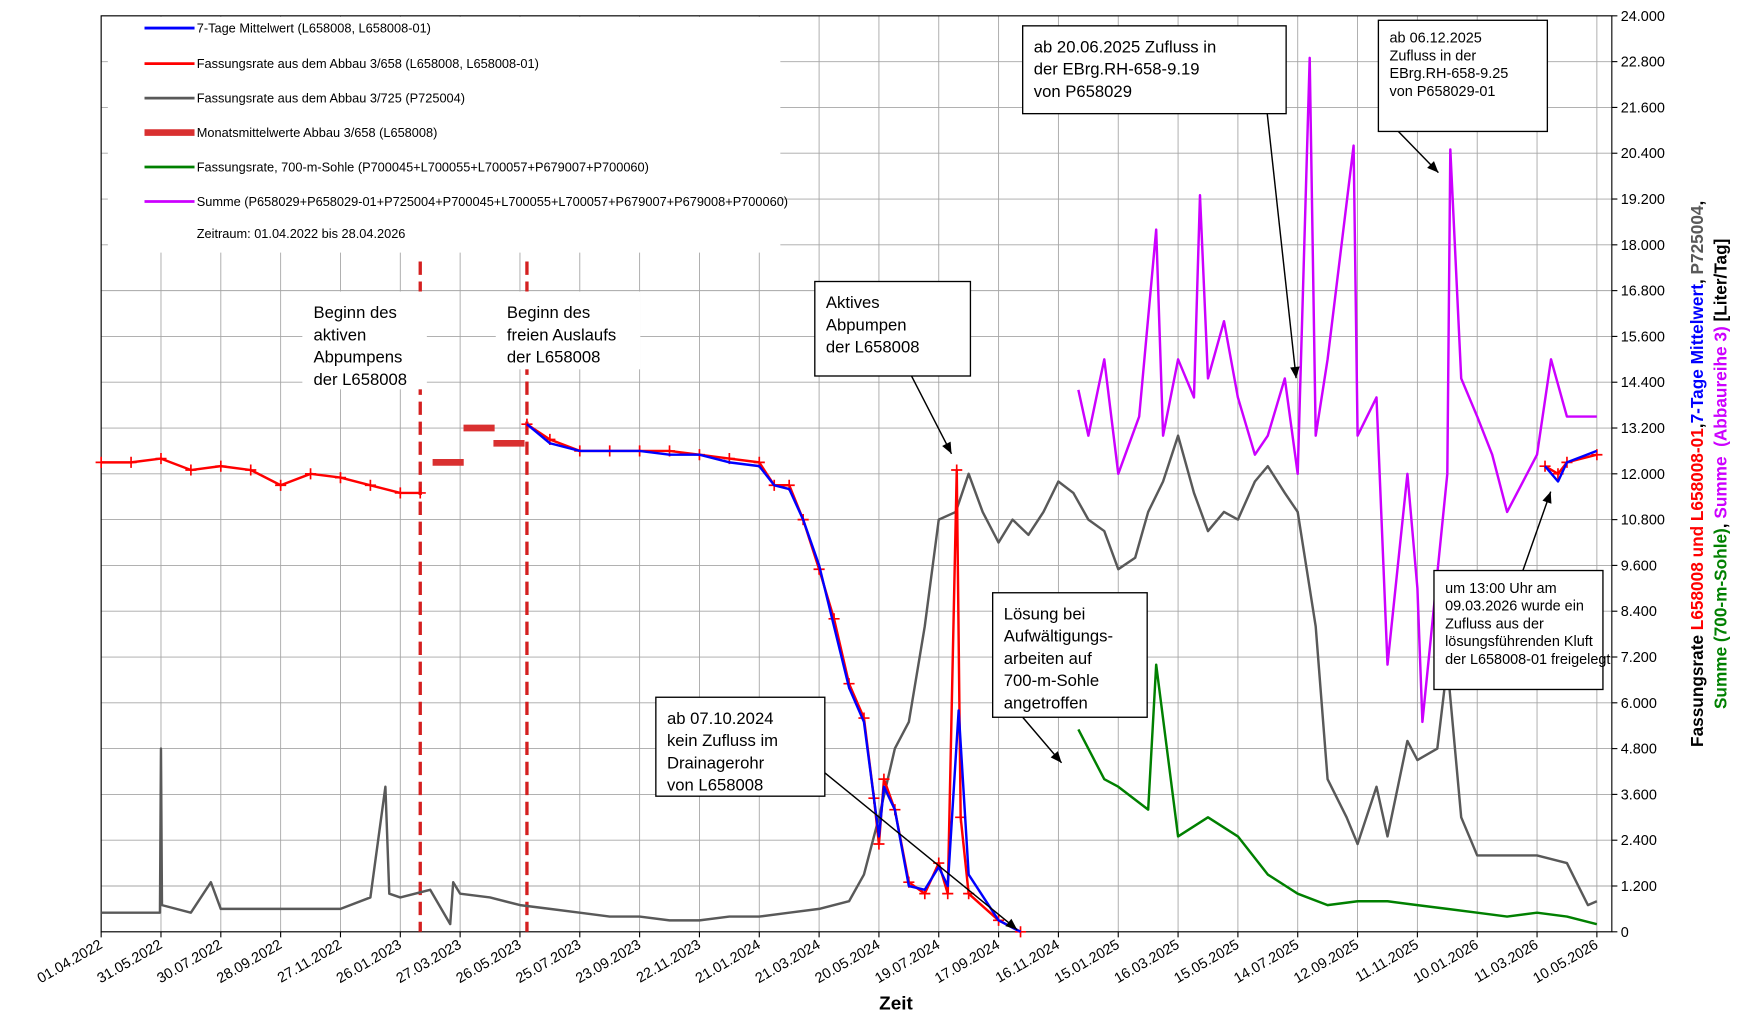  I want to click on annotation-line: freien Auslaufs, so click(561, 334).